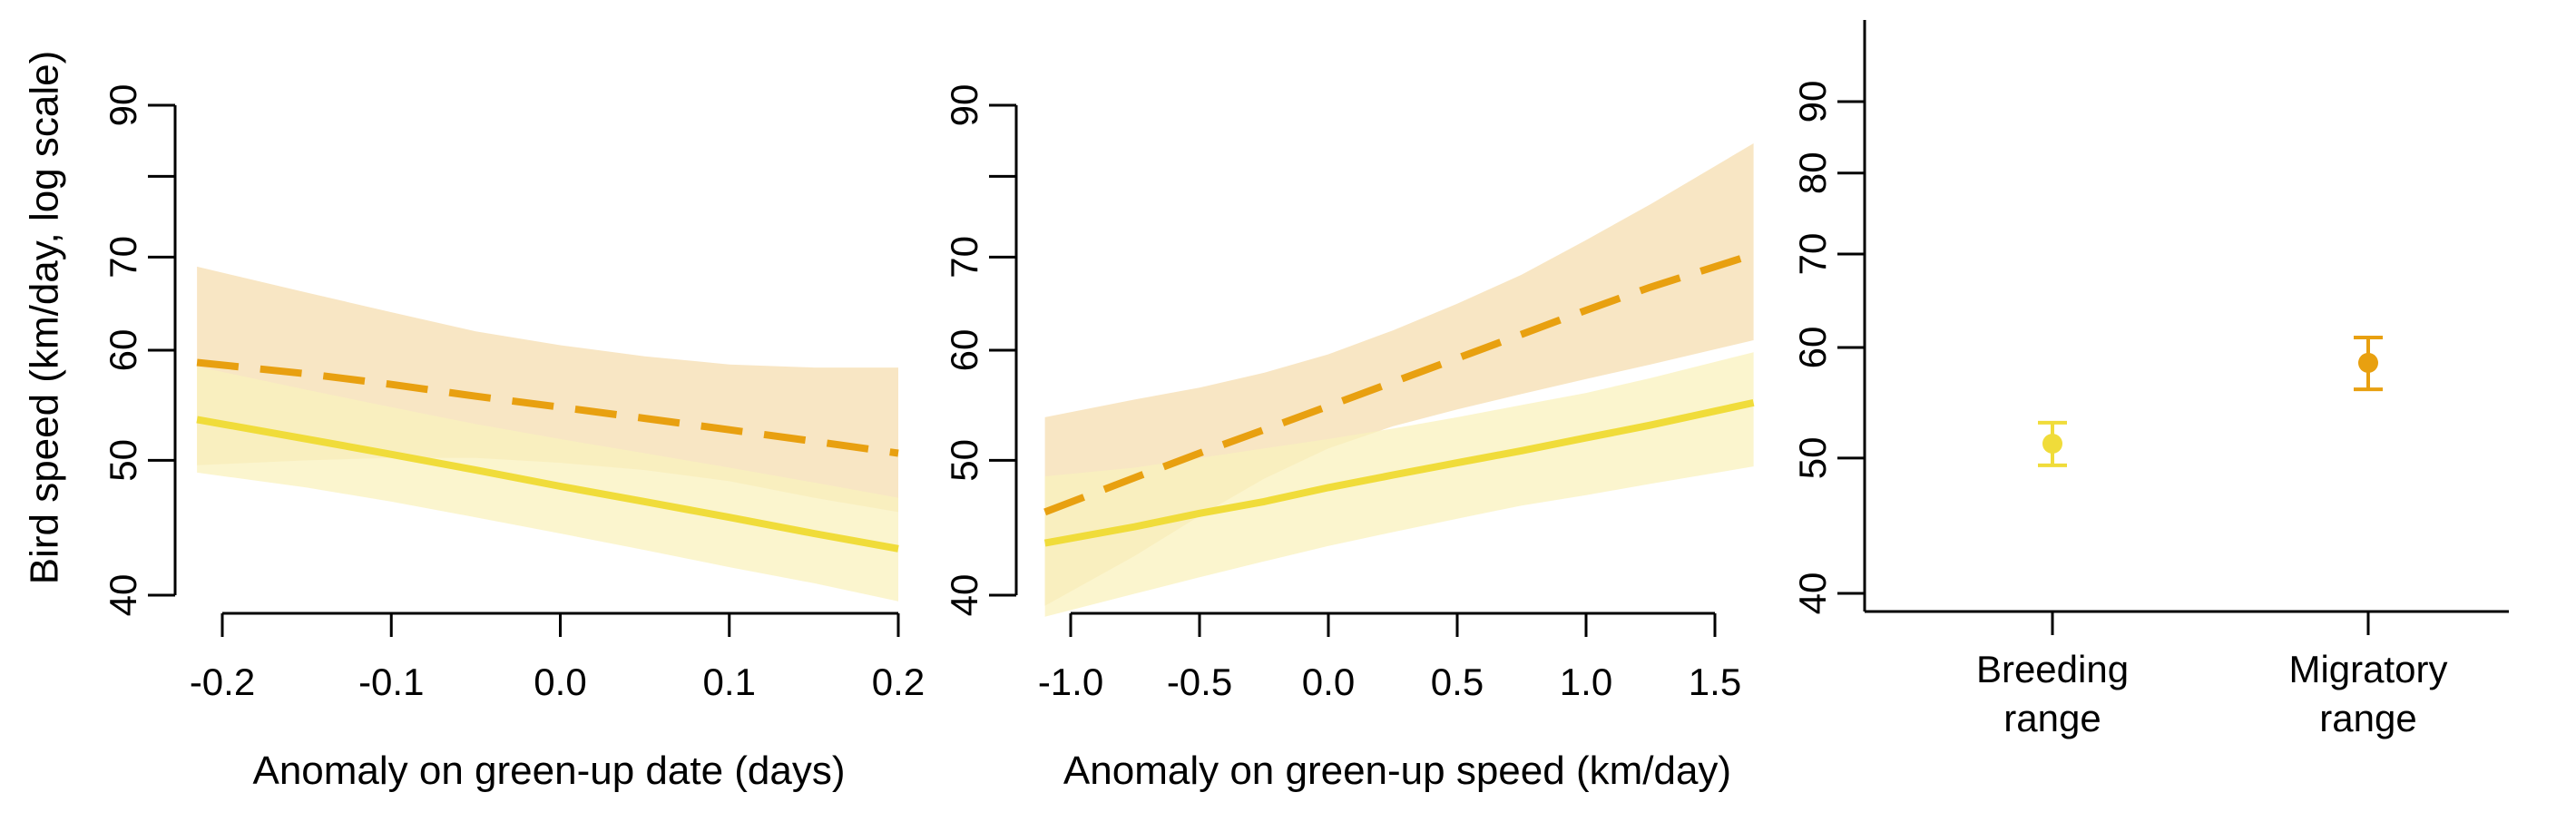 This screenshot has width=2576, height=822. I want to click on middle-x-tick-label-5: 1.5, so click(1715, 682).